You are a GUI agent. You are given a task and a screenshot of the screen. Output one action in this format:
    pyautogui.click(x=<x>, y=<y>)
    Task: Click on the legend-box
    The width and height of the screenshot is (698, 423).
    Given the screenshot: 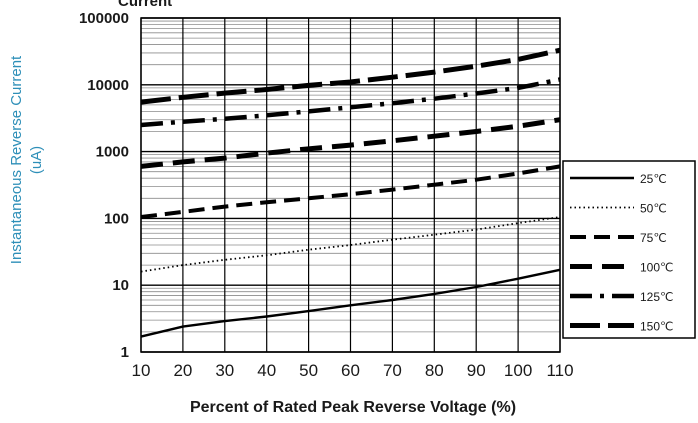 What is the action you would take?
    pyautogui.click(x=629, y=249)
    